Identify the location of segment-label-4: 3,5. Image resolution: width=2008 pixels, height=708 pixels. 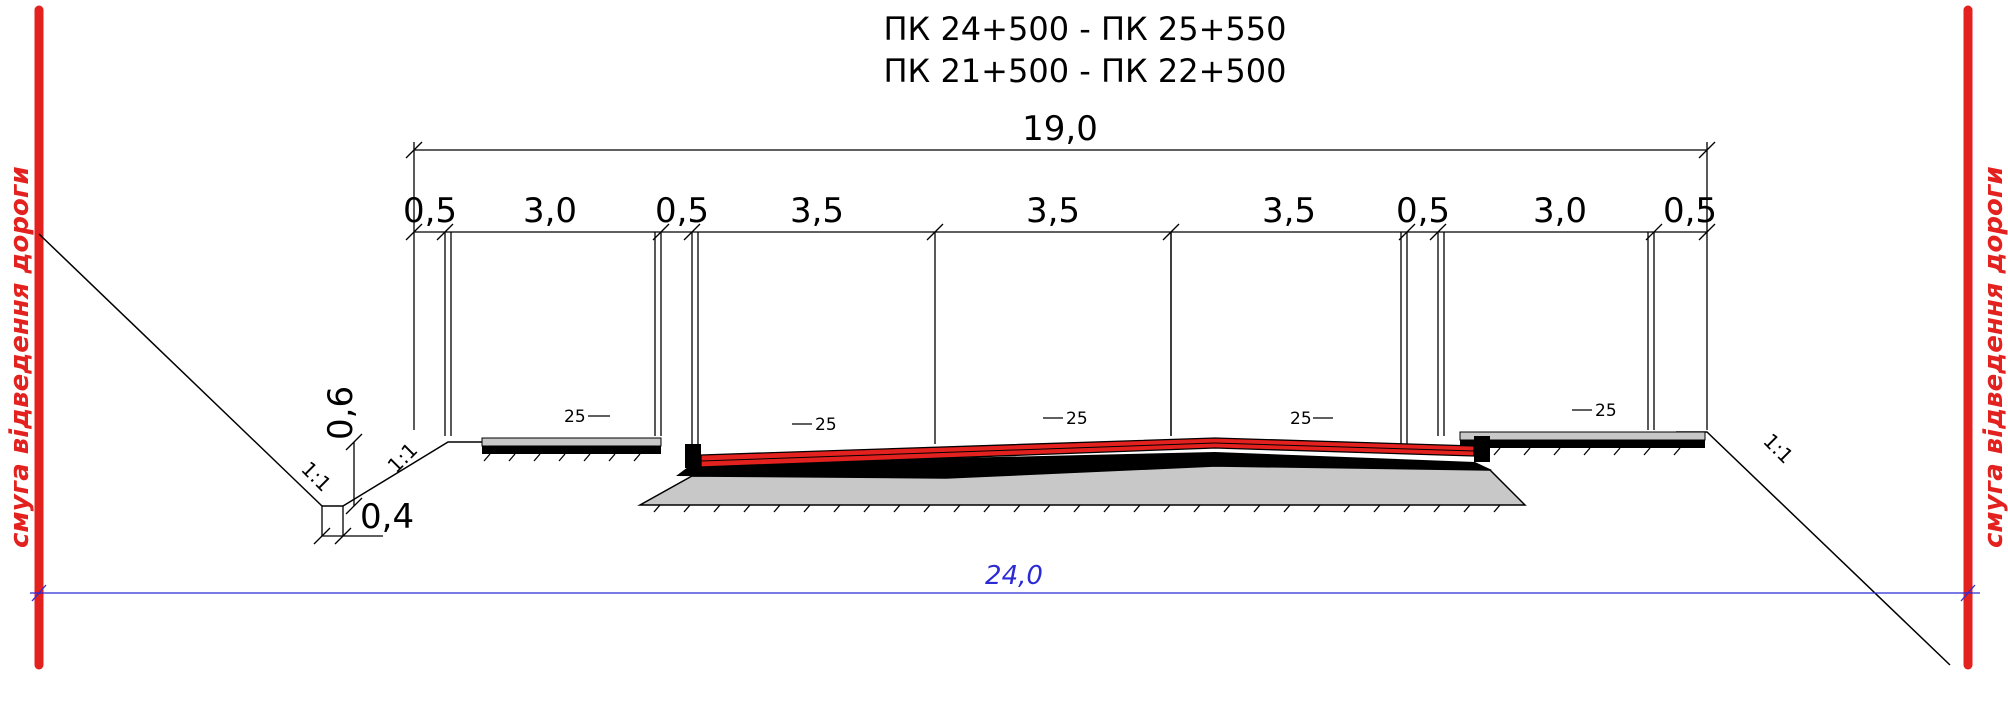
(817, 211).